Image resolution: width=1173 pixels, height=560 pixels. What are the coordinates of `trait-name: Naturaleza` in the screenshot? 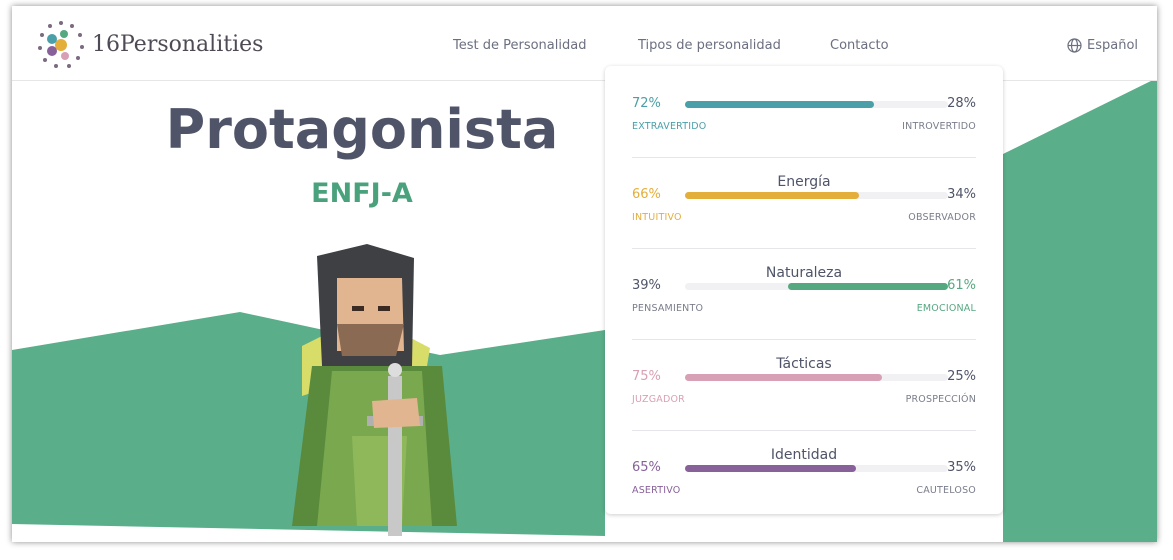 It's located at (804, 273).